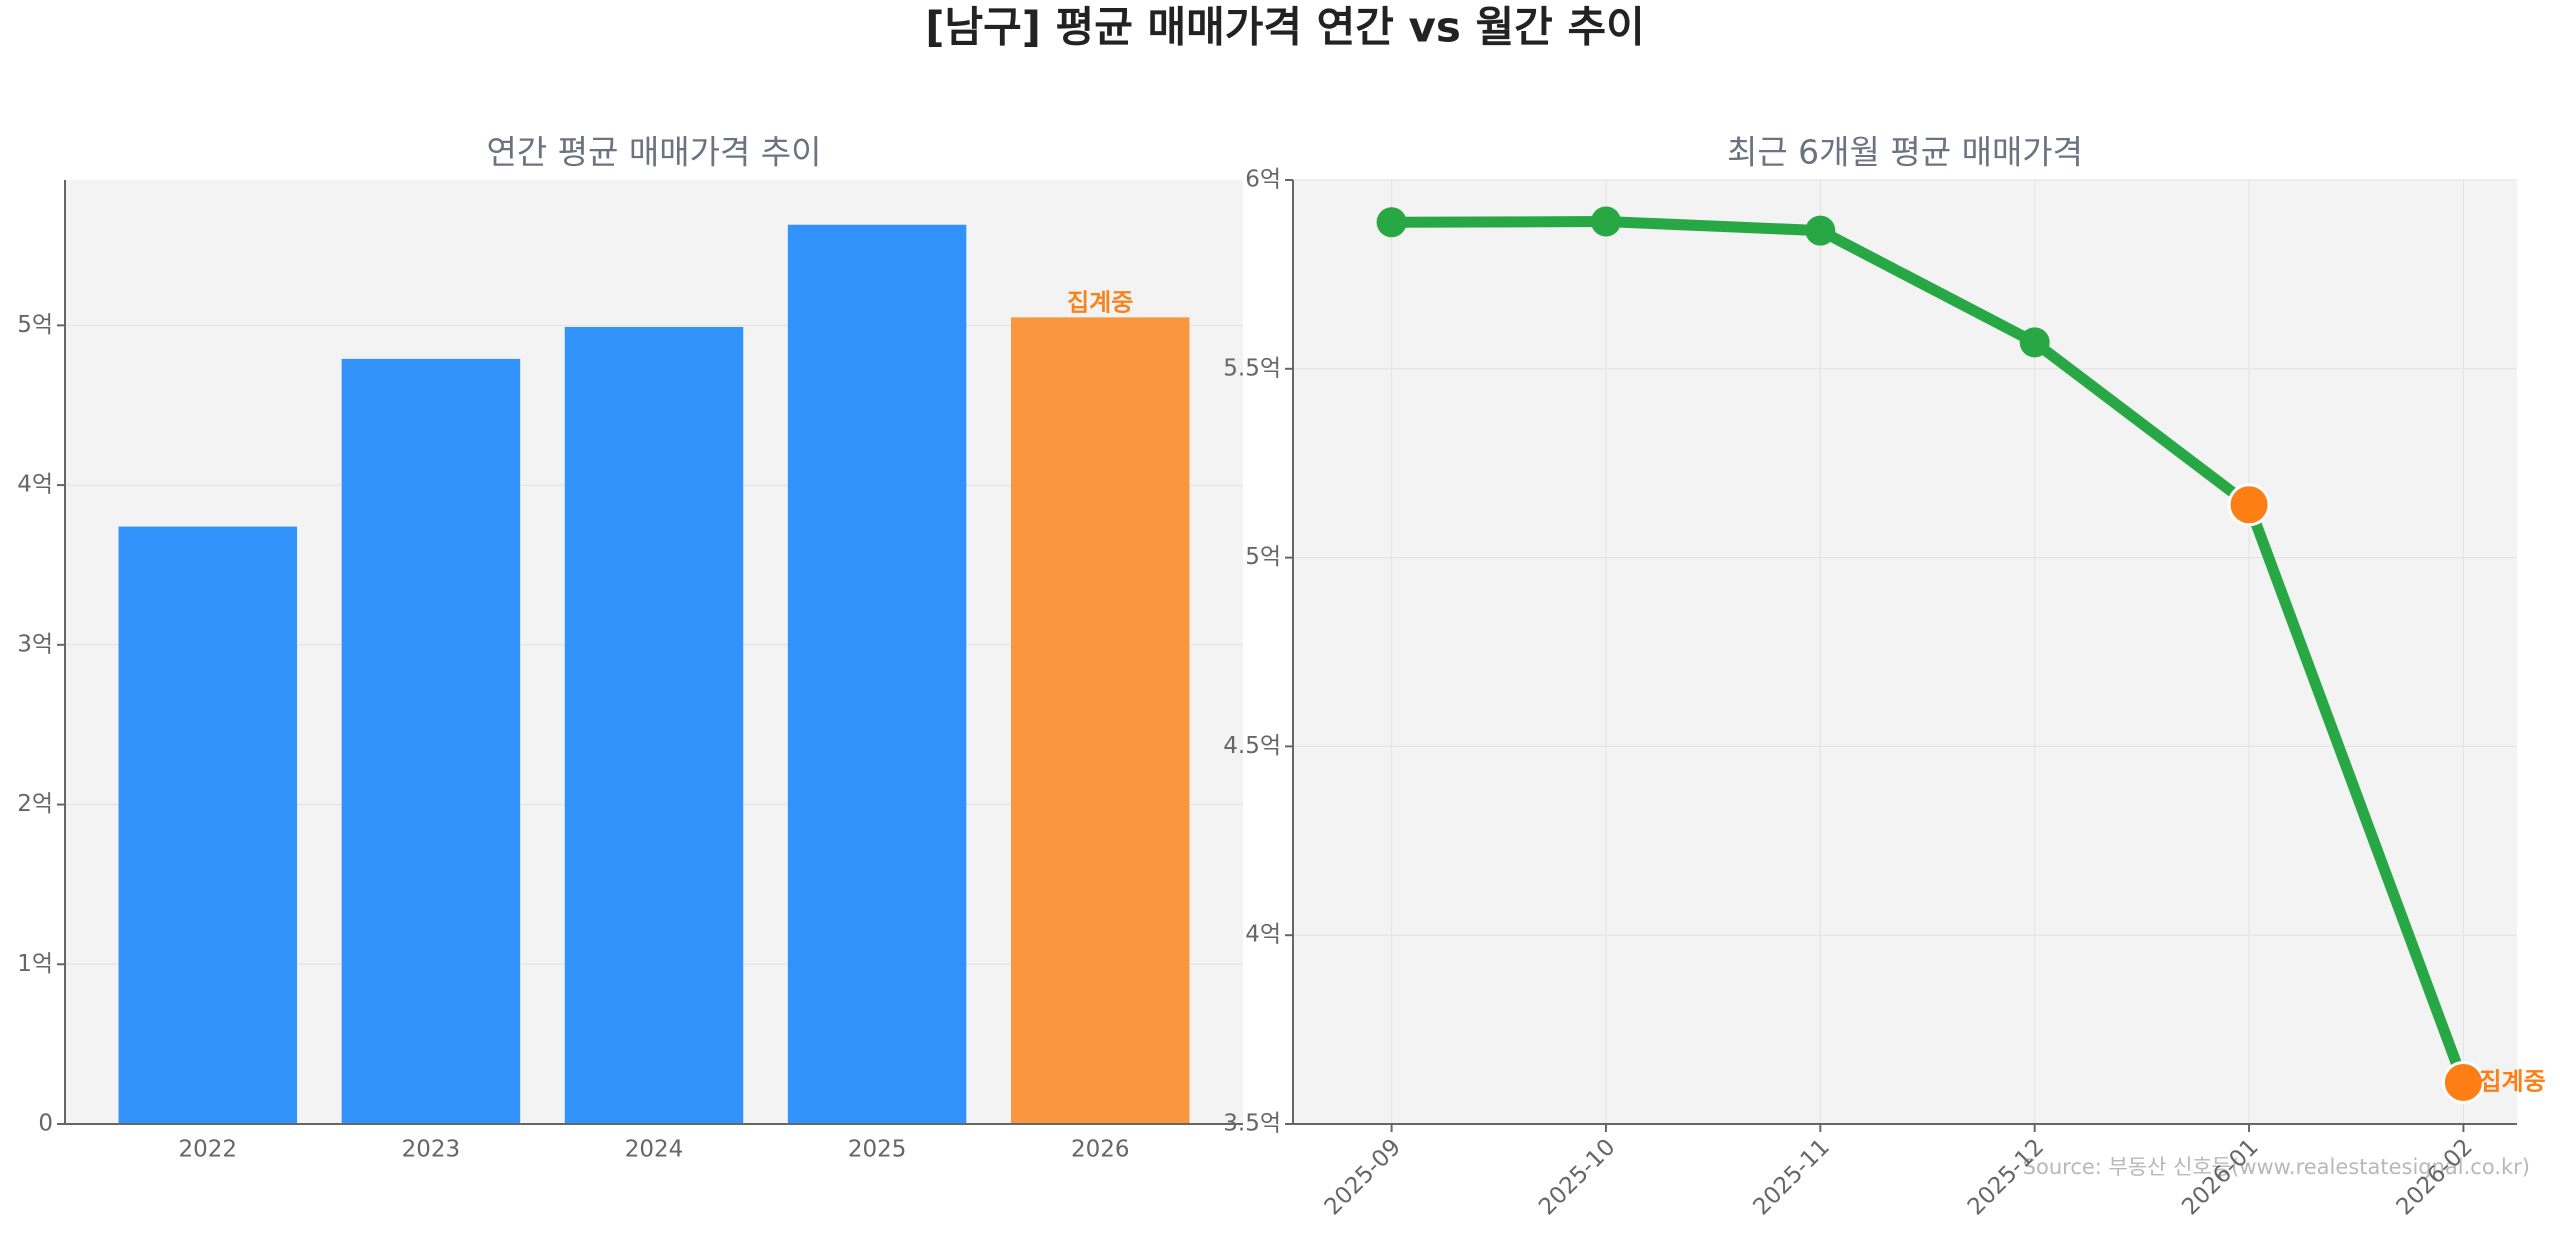  I want to click on x-tick-label: 2025, so click(877, 1150).